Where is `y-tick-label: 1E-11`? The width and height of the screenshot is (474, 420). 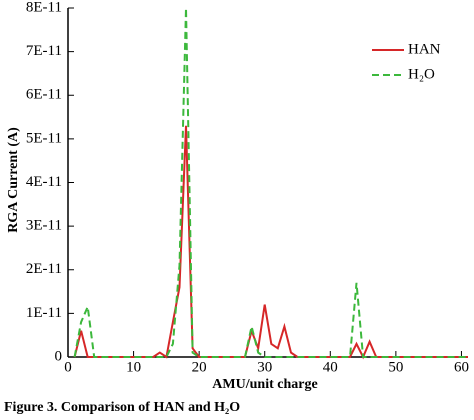
y-tick-label: 1E-11 is located at coordinates (44, 313).